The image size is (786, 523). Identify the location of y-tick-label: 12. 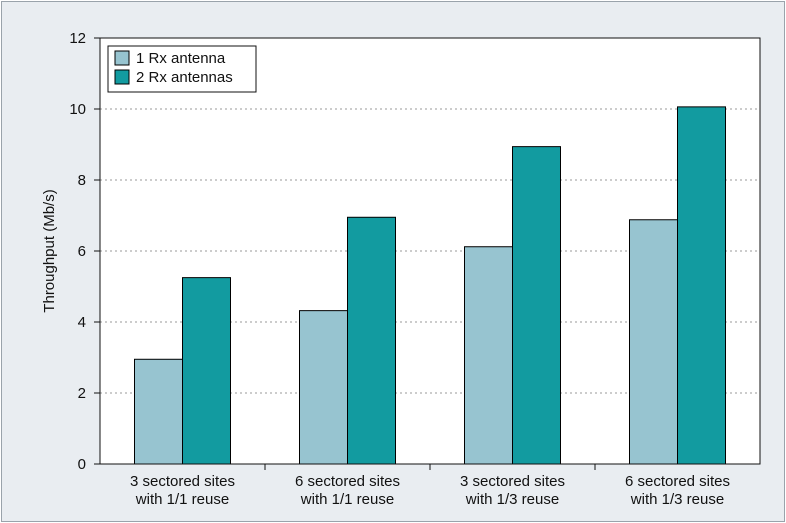
(77, 38).